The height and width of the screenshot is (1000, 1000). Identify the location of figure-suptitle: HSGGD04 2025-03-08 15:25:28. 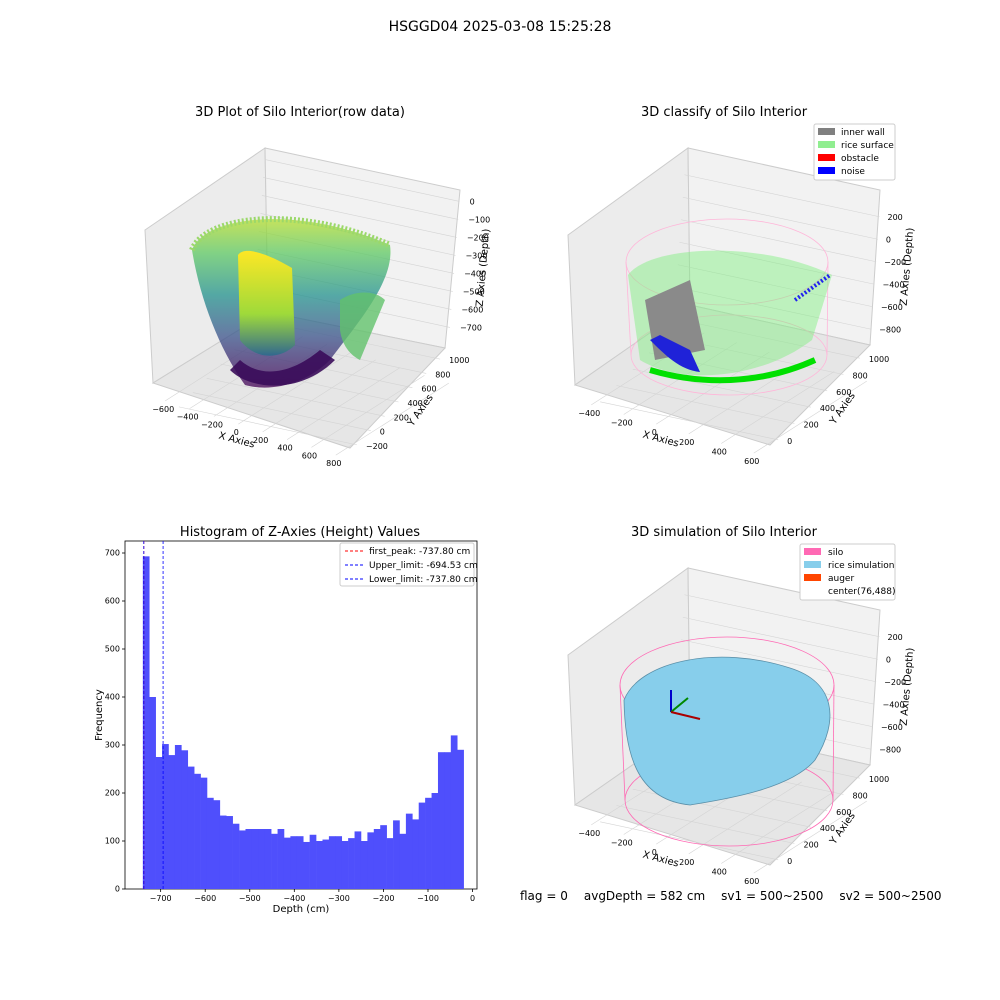
(500, 27).